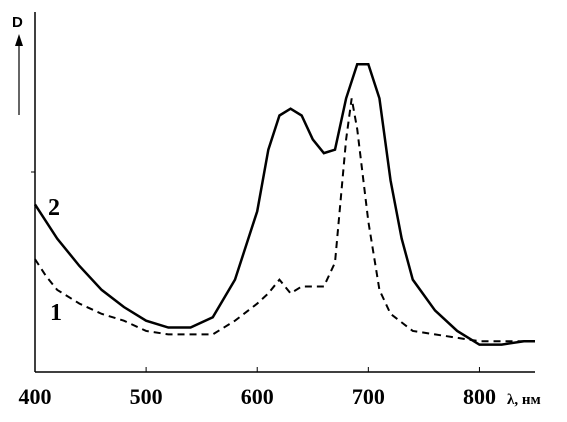  I want to click on x-tick-label: 600, so click(257, 396).